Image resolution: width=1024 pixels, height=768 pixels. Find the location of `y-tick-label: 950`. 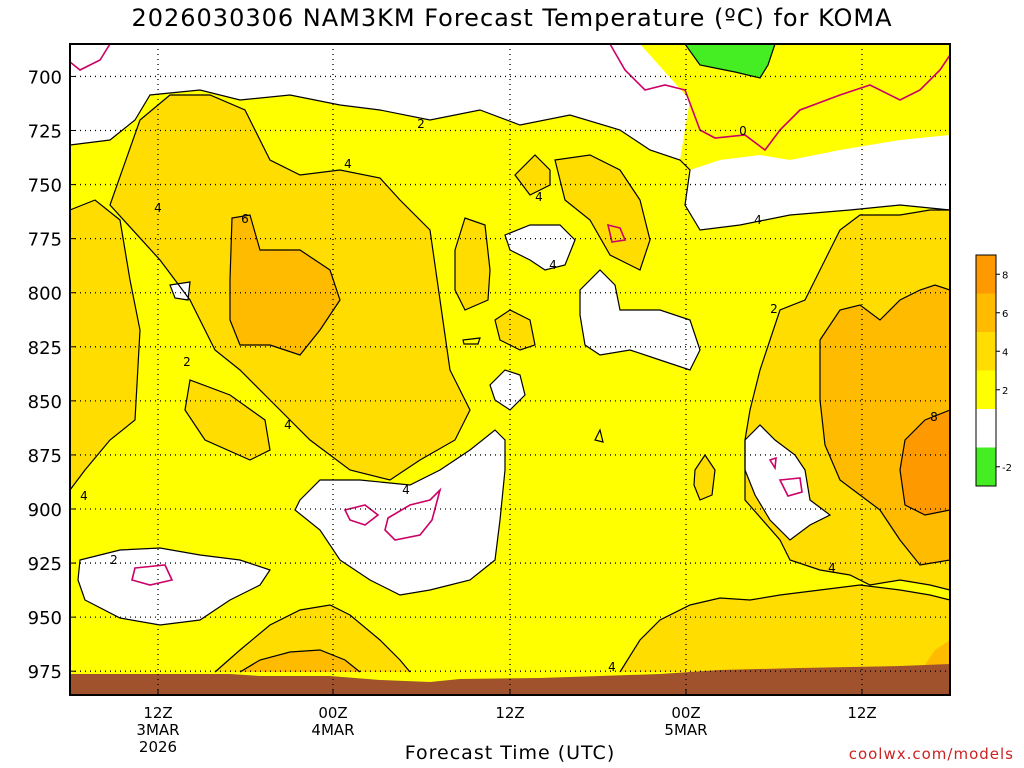

y-tick-label: 950 is located at coordinates (45, 618).